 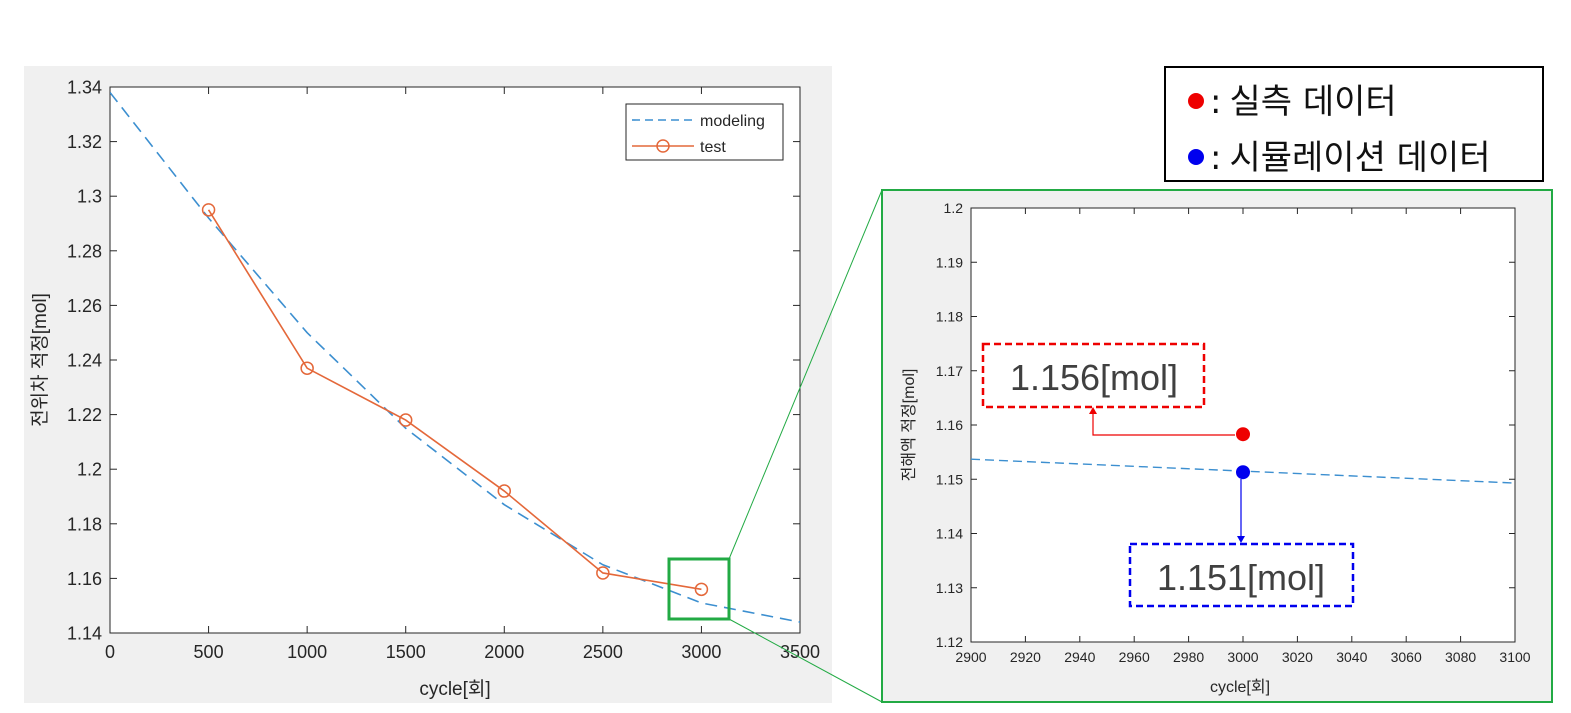 I want to click on x-tick-label: 1500, so click(x=406, y=652).